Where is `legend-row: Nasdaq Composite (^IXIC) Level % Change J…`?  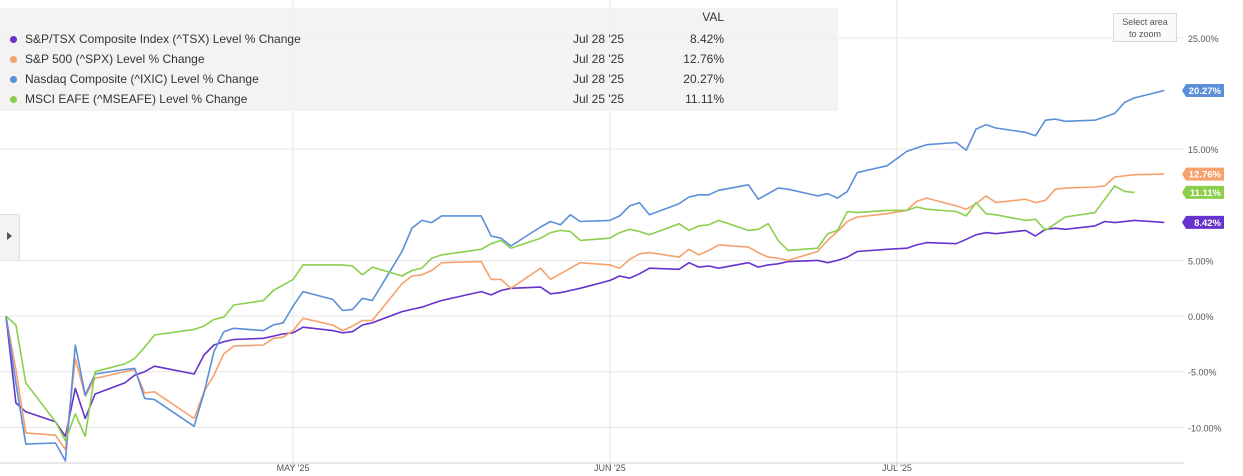 legend-row: Nasdaq Composite (^IXIC) Level % Change J… is located at coordinates (419, 79).